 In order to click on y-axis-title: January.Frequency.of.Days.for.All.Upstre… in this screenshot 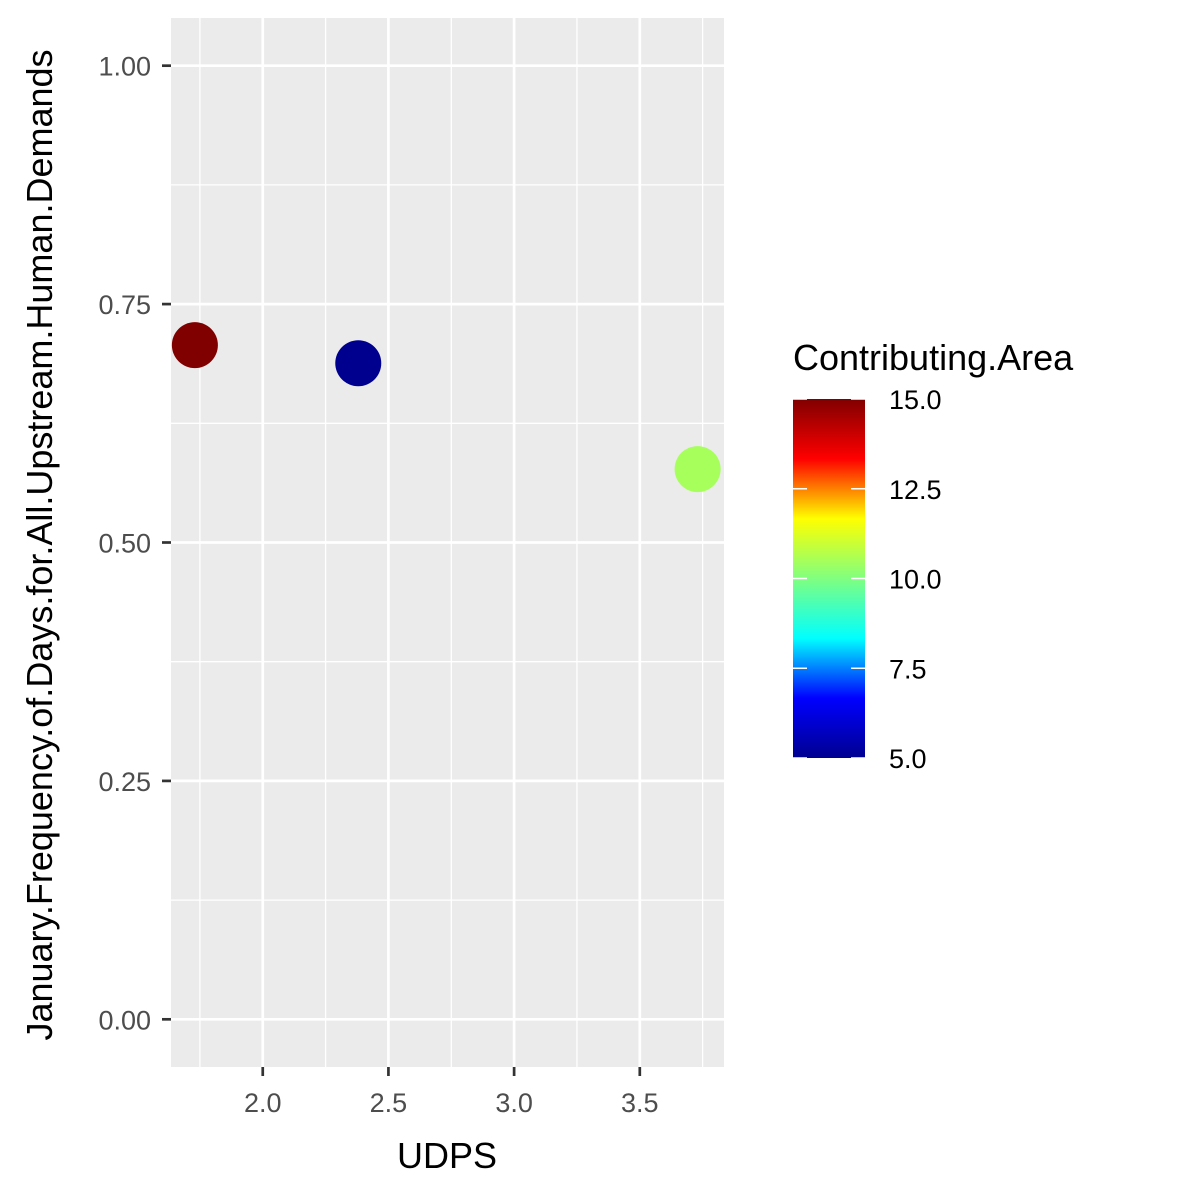, I will do `click(39, 544)`.